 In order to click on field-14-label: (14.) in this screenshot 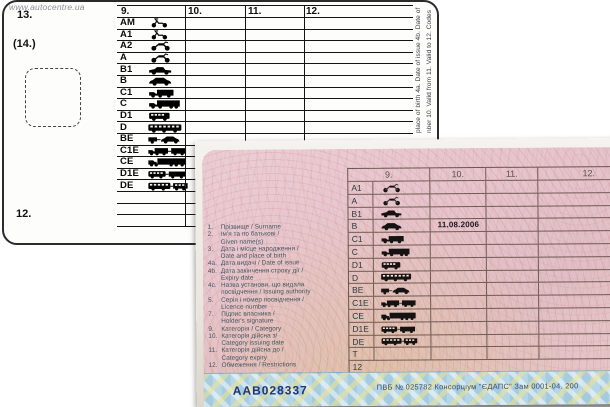, I will do `click(24, 44)`.